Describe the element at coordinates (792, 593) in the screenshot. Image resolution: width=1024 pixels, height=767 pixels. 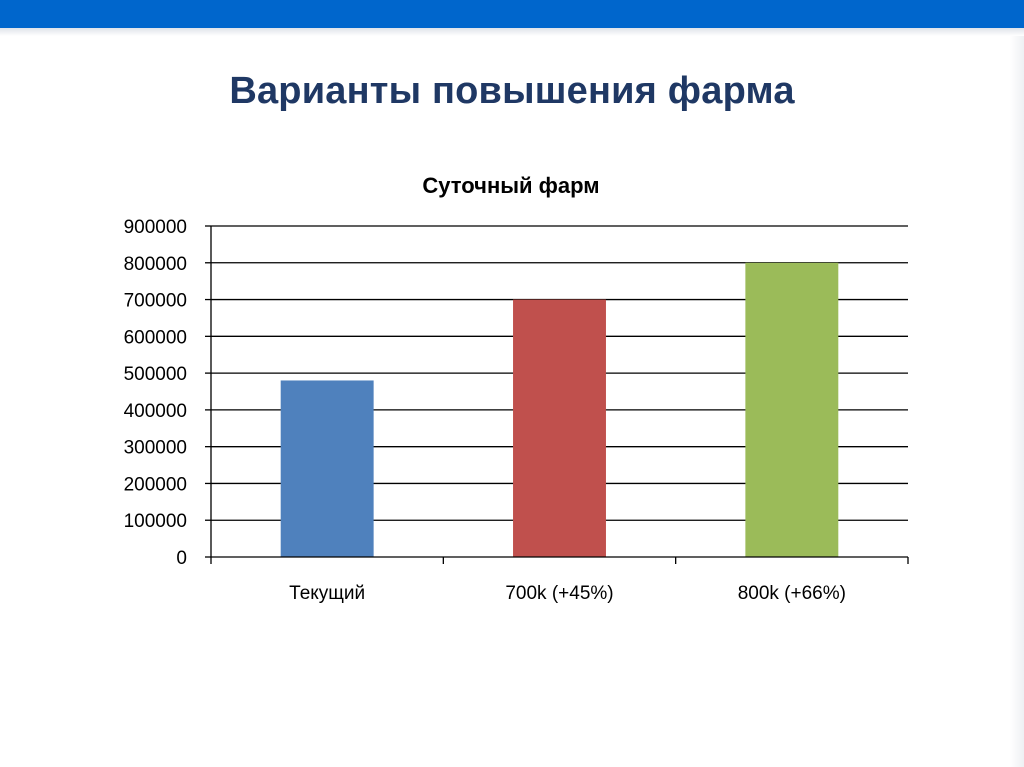
I see `x-category-label: 800k (+66%)` at that location.